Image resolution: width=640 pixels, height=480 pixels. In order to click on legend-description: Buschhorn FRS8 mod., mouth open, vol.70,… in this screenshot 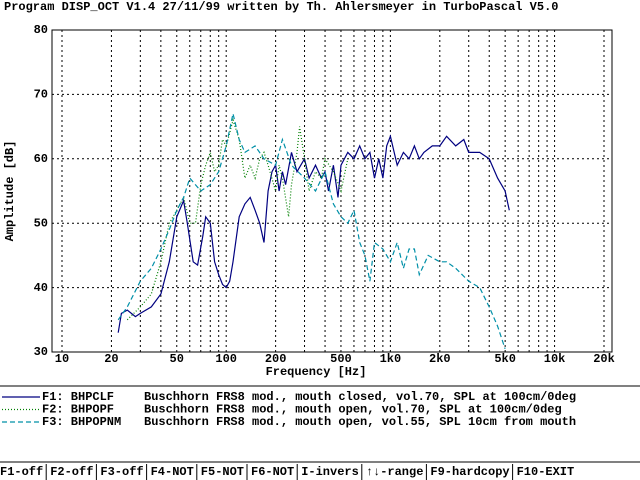, I will do `click(353, 410)`.